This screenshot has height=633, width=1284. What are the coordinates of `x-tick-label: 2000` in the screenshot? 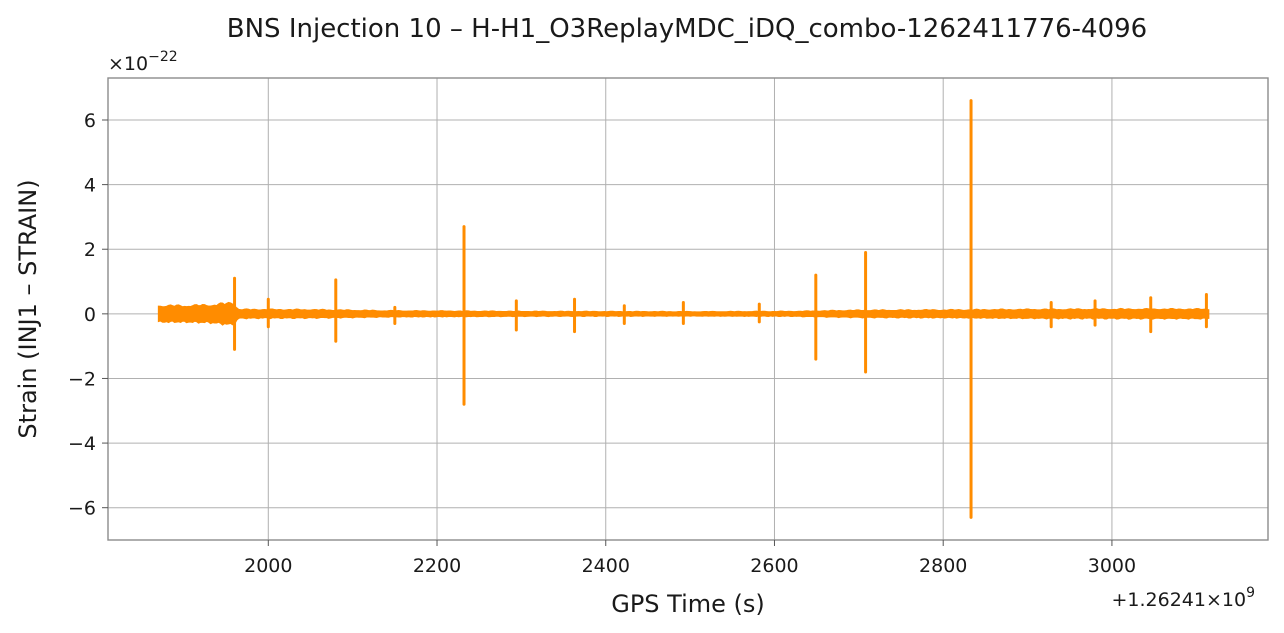 It's located at (268, 566).